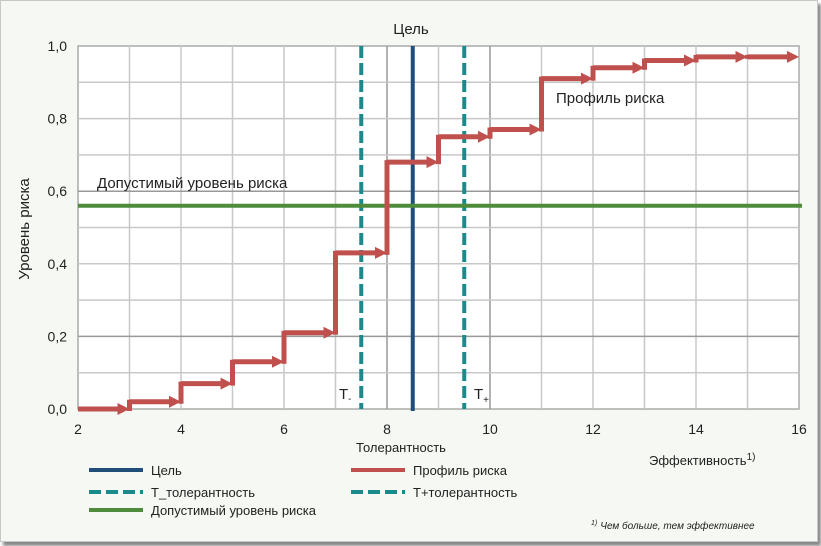 Image resolution: width=821 pixels, height=546 pixels. What do you see at coordinates (58, 119) in the screenshot?
I see `y-tick-label: 0,8` at bounding box center [58, 119].